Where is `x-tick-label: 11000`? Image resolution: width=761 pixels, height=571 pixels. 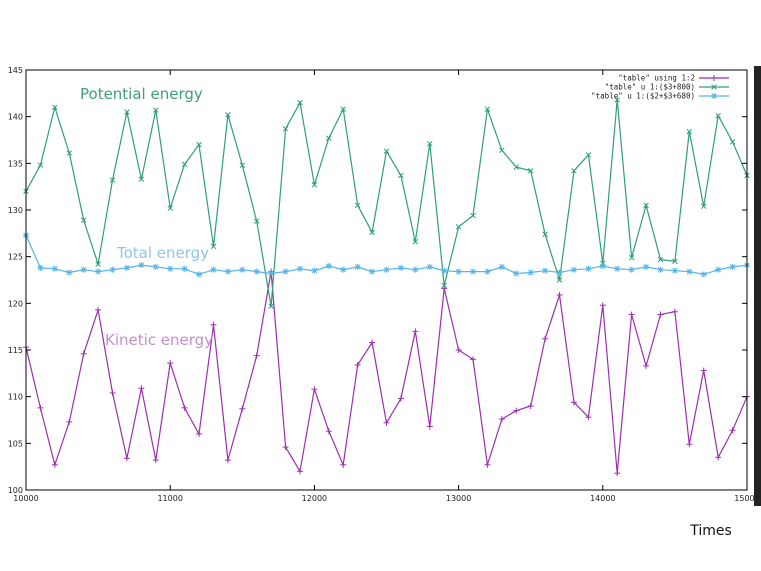 x-tick-label: 11000 is located at coordinates (169, 498).